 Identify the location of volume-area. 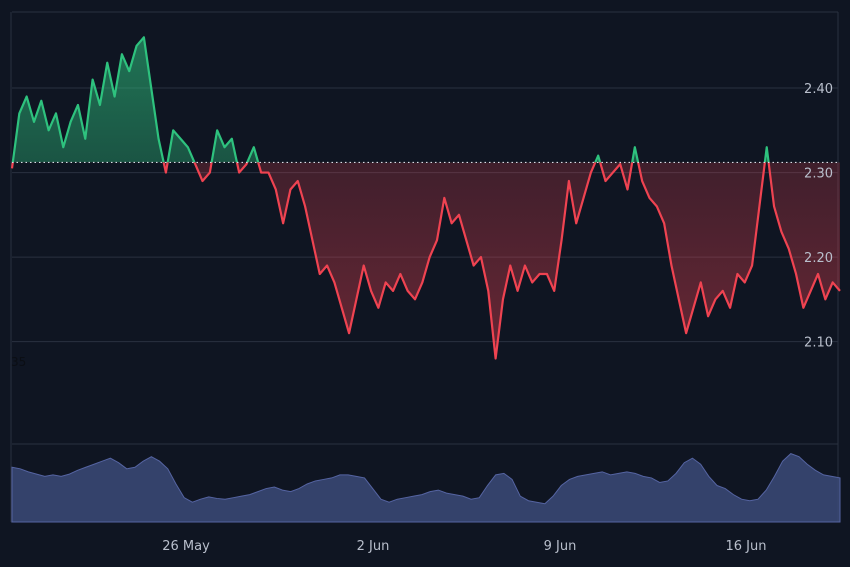
(426, 488).